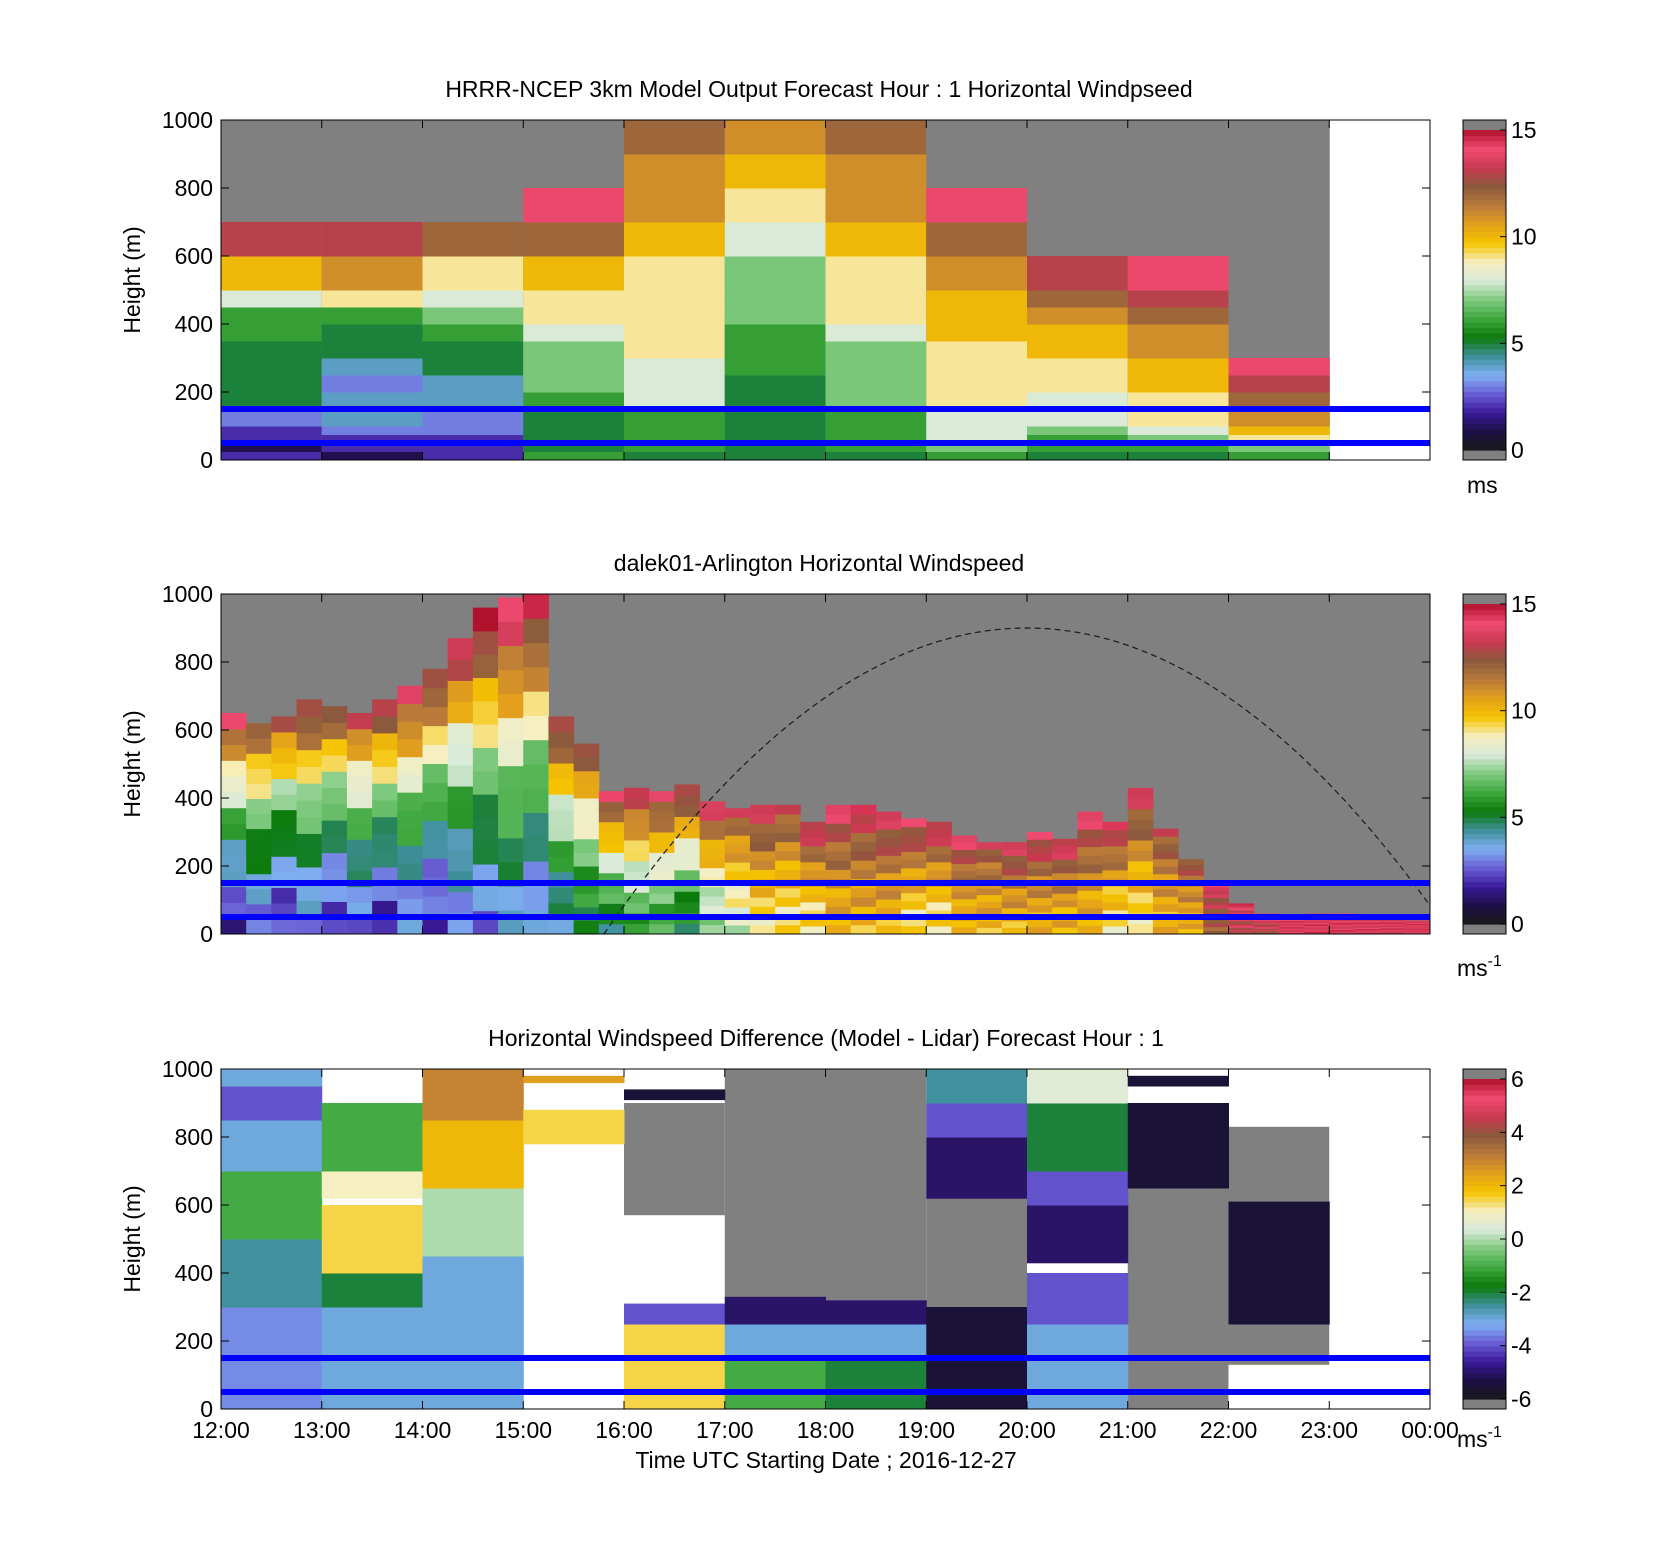 This screenshot has width=1680, height=1561. What do you see at coordinates (1017, 781) in the screenshot?
I see `panel-lidar-dashed-curve` at bounding box center [1017, 781].